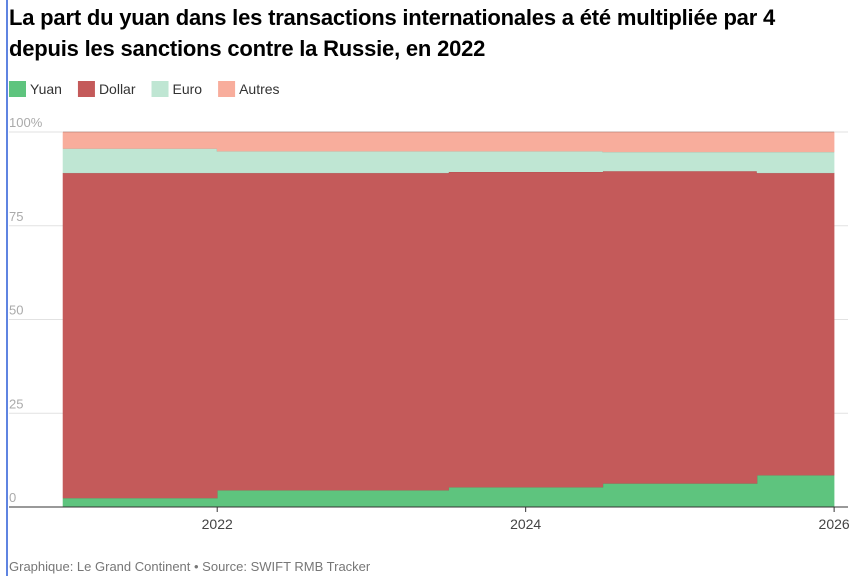  What do you see at coordinates (117, 89) in the screenshot?
I see `legend-label: Dollar` at bounding box center [117, 89].